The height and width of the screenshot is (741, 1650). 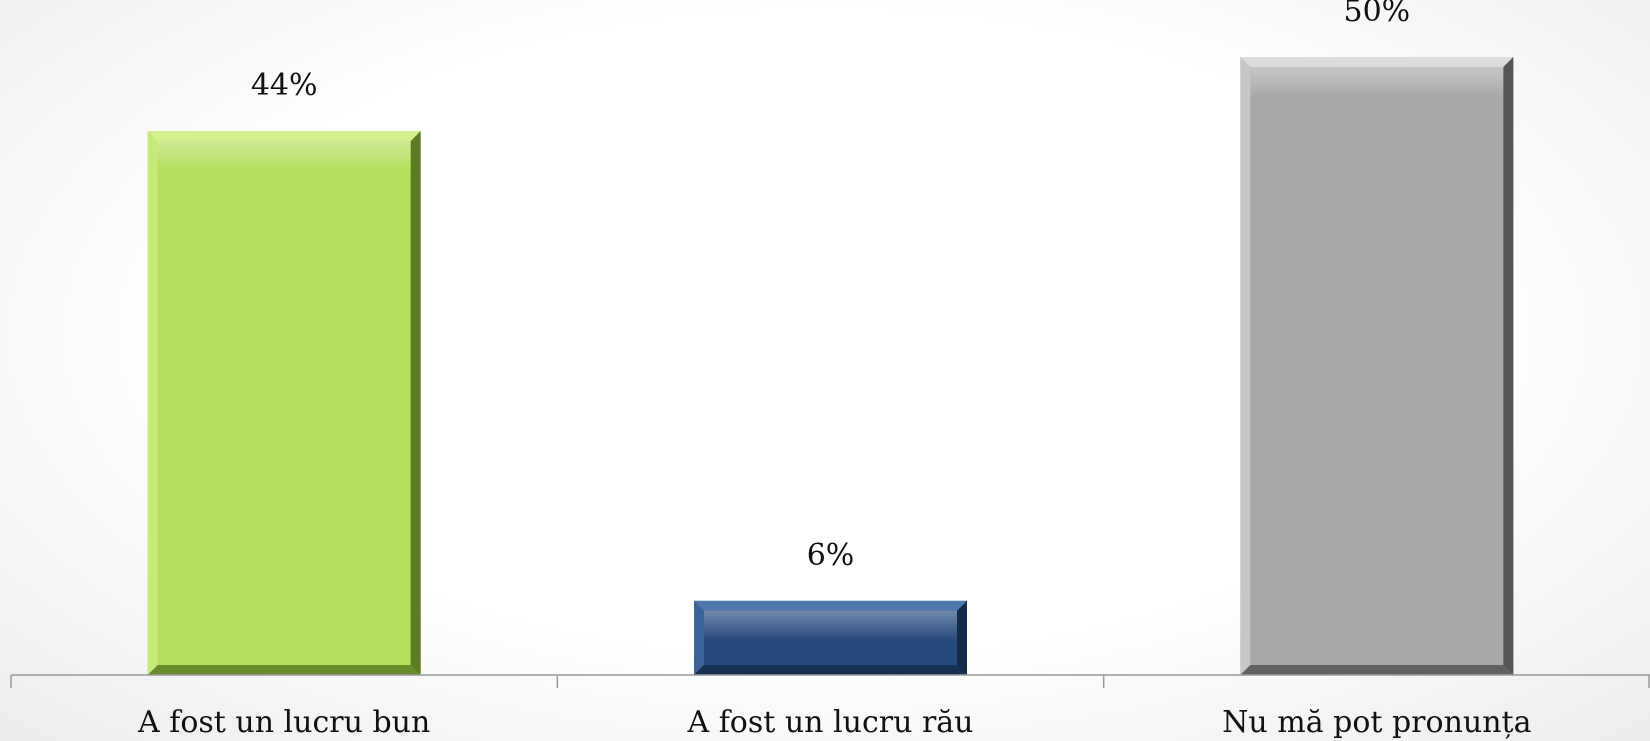 I want to click on category-label: A fost un lucru bun, so click(x=283, y=722).